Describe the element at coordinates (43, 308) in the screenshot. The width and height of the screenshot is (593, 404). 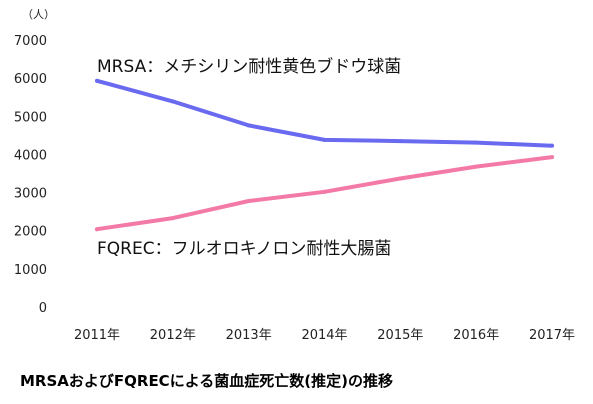
I see `y-tick-label: 0` at that location.